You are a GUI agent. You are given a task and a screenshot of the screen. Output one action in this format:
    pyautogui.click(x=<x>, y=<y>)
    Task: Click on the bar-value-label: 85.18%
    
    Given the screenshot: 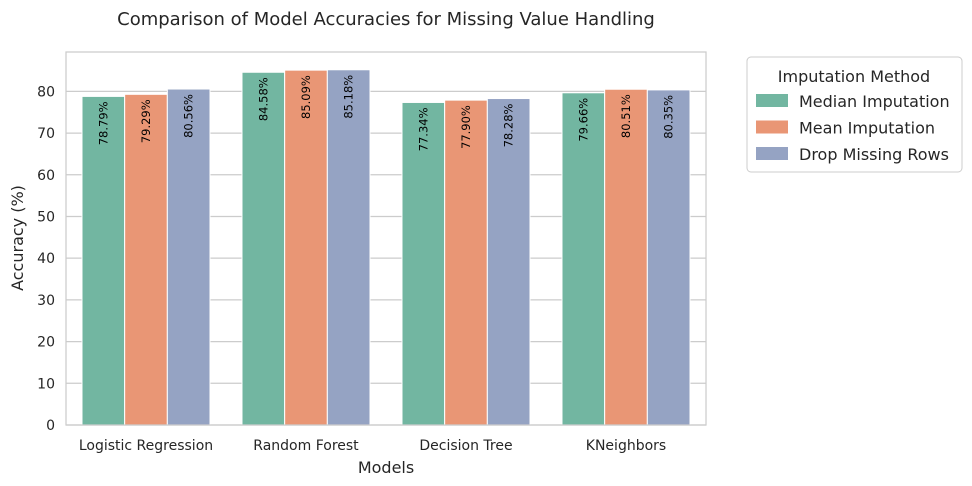 What is the action you would take?
    pyautogui.click(x=349, y=97)
    